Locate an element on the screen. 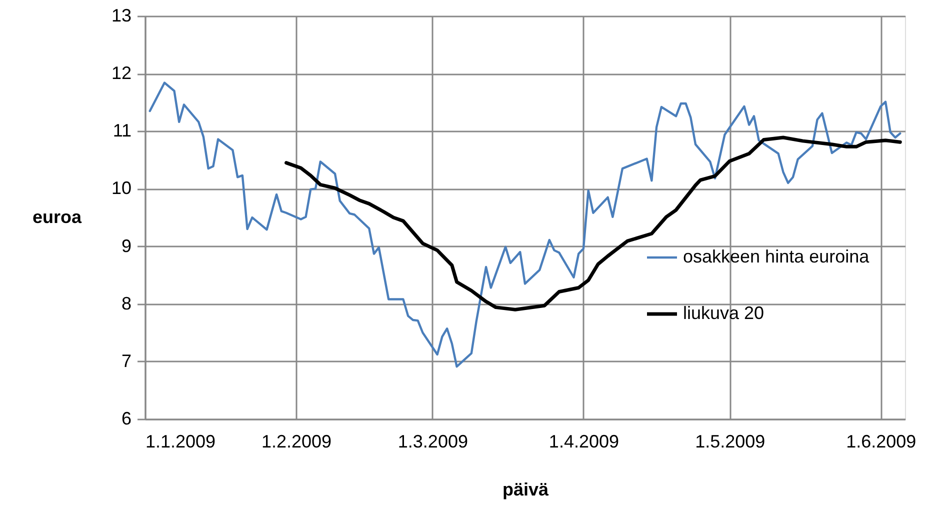 The height and width of the screenshot is (526, 929). y-tick-label: 8 is located at coordinates (126, 303).